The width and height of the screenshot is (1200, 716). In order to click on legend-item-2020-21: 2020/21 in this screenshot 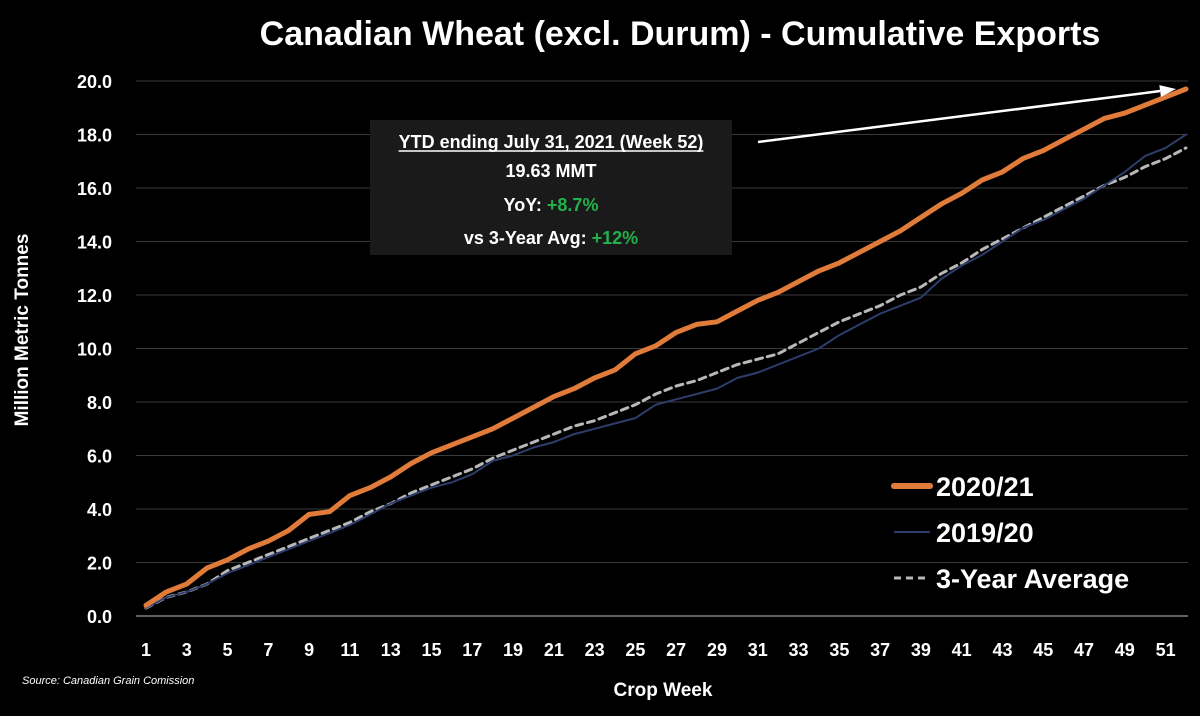, I will do `click(962, 487)`.